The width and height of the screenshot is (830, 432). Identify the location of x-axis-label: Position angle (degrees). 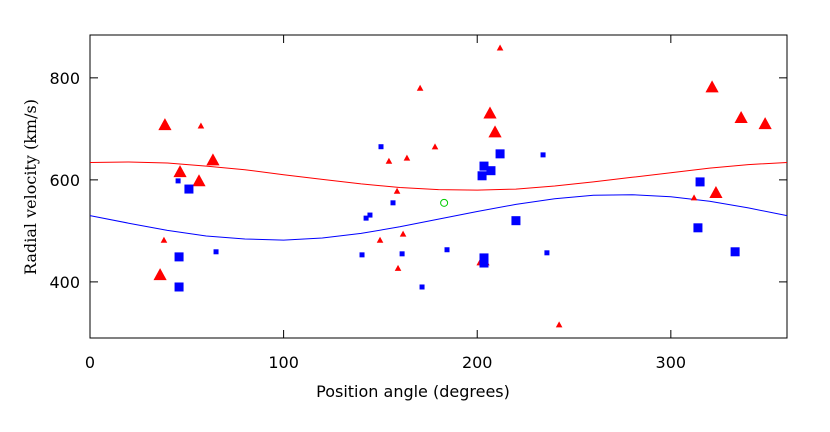
(413, 391).